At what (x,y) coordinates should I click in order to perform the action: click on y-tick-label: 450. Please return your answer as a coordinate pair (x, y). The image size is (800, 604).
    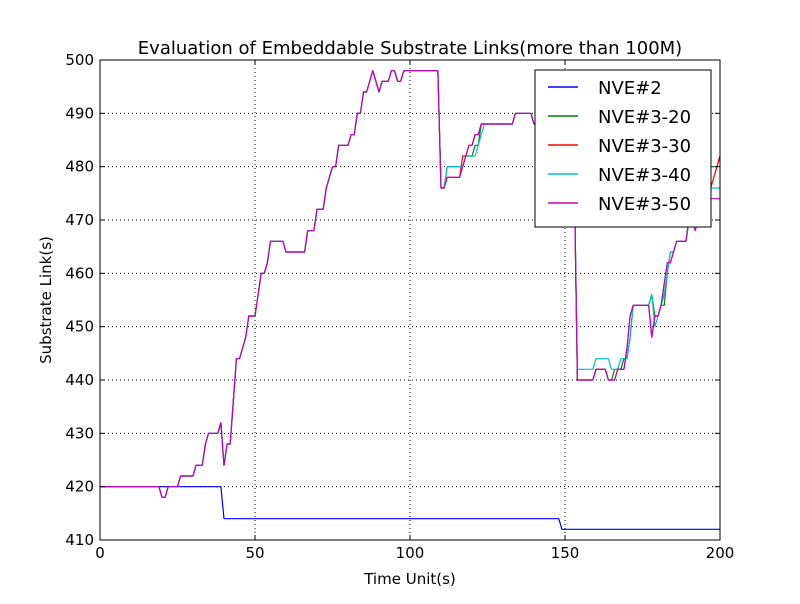
    Looking at the image, I should click on (79, 327).